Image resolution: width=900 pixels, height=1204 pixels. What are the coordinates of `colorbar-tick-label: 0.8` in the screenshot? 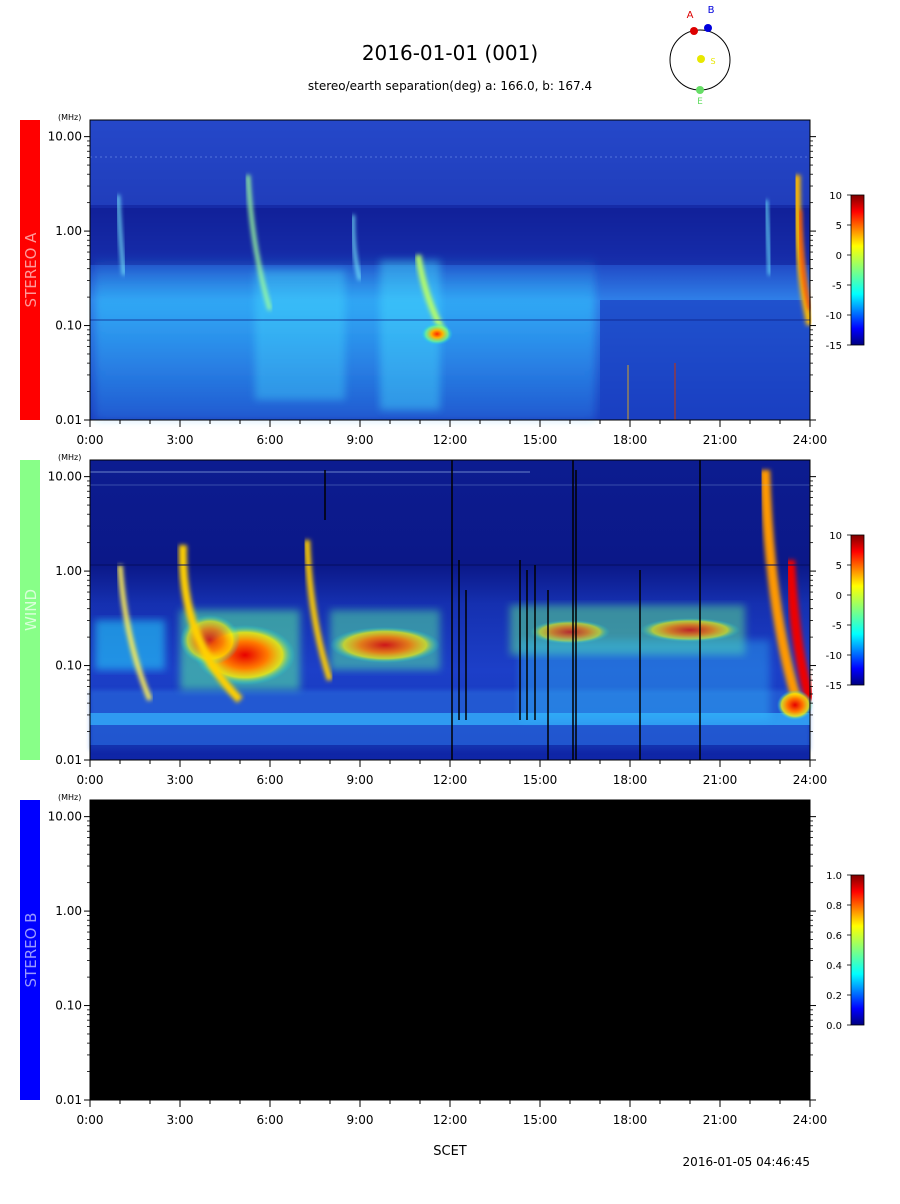 It's located at (834, 906).